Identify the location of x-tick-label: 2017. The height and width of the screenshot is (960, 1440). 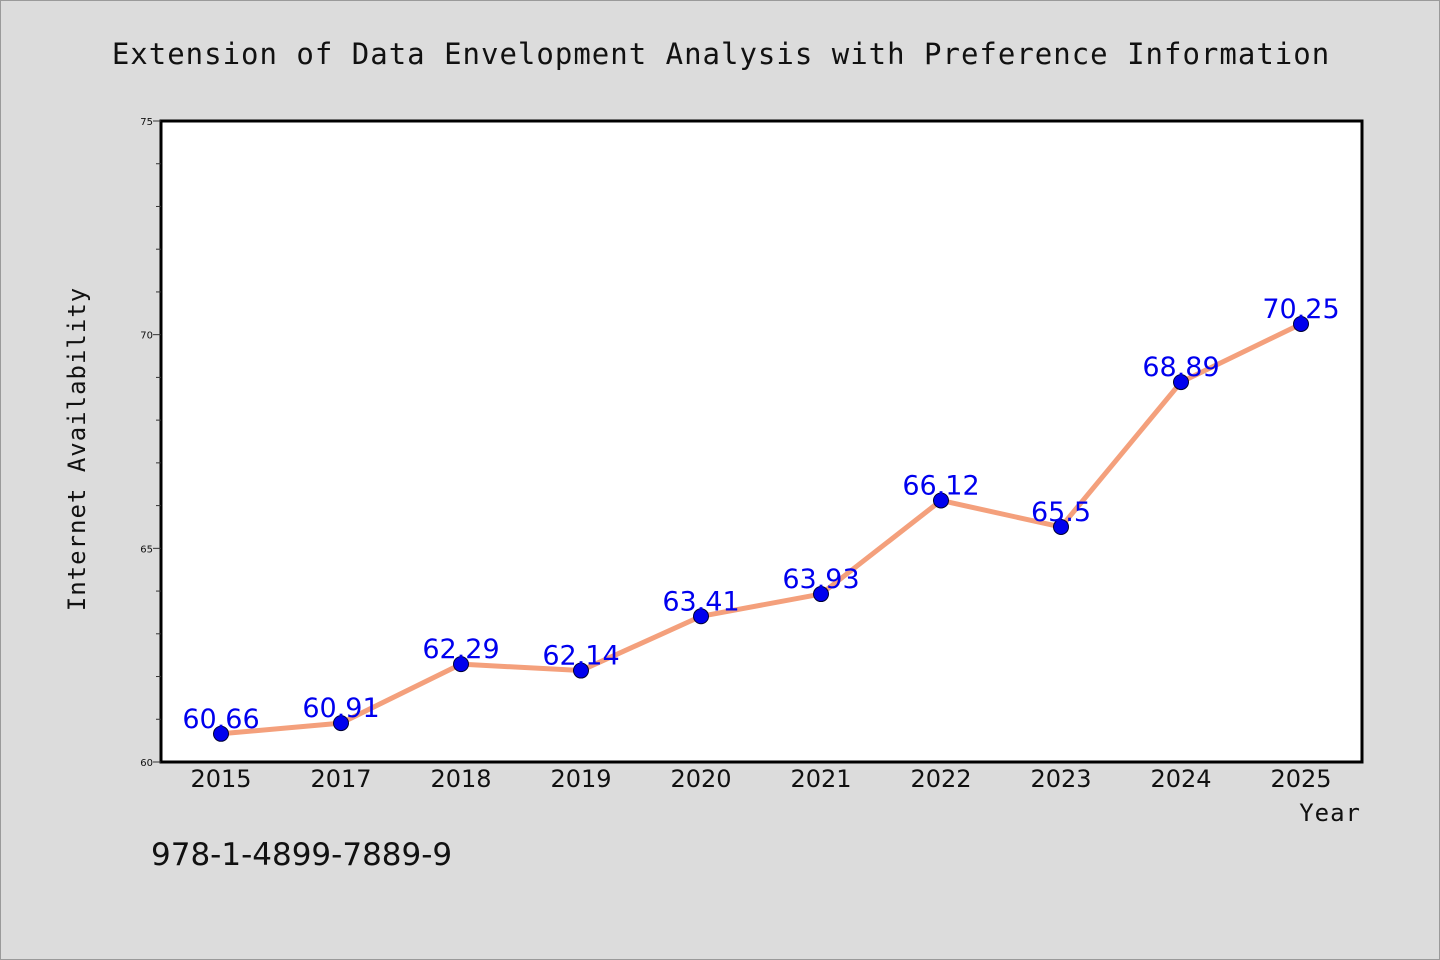
(340, 779).